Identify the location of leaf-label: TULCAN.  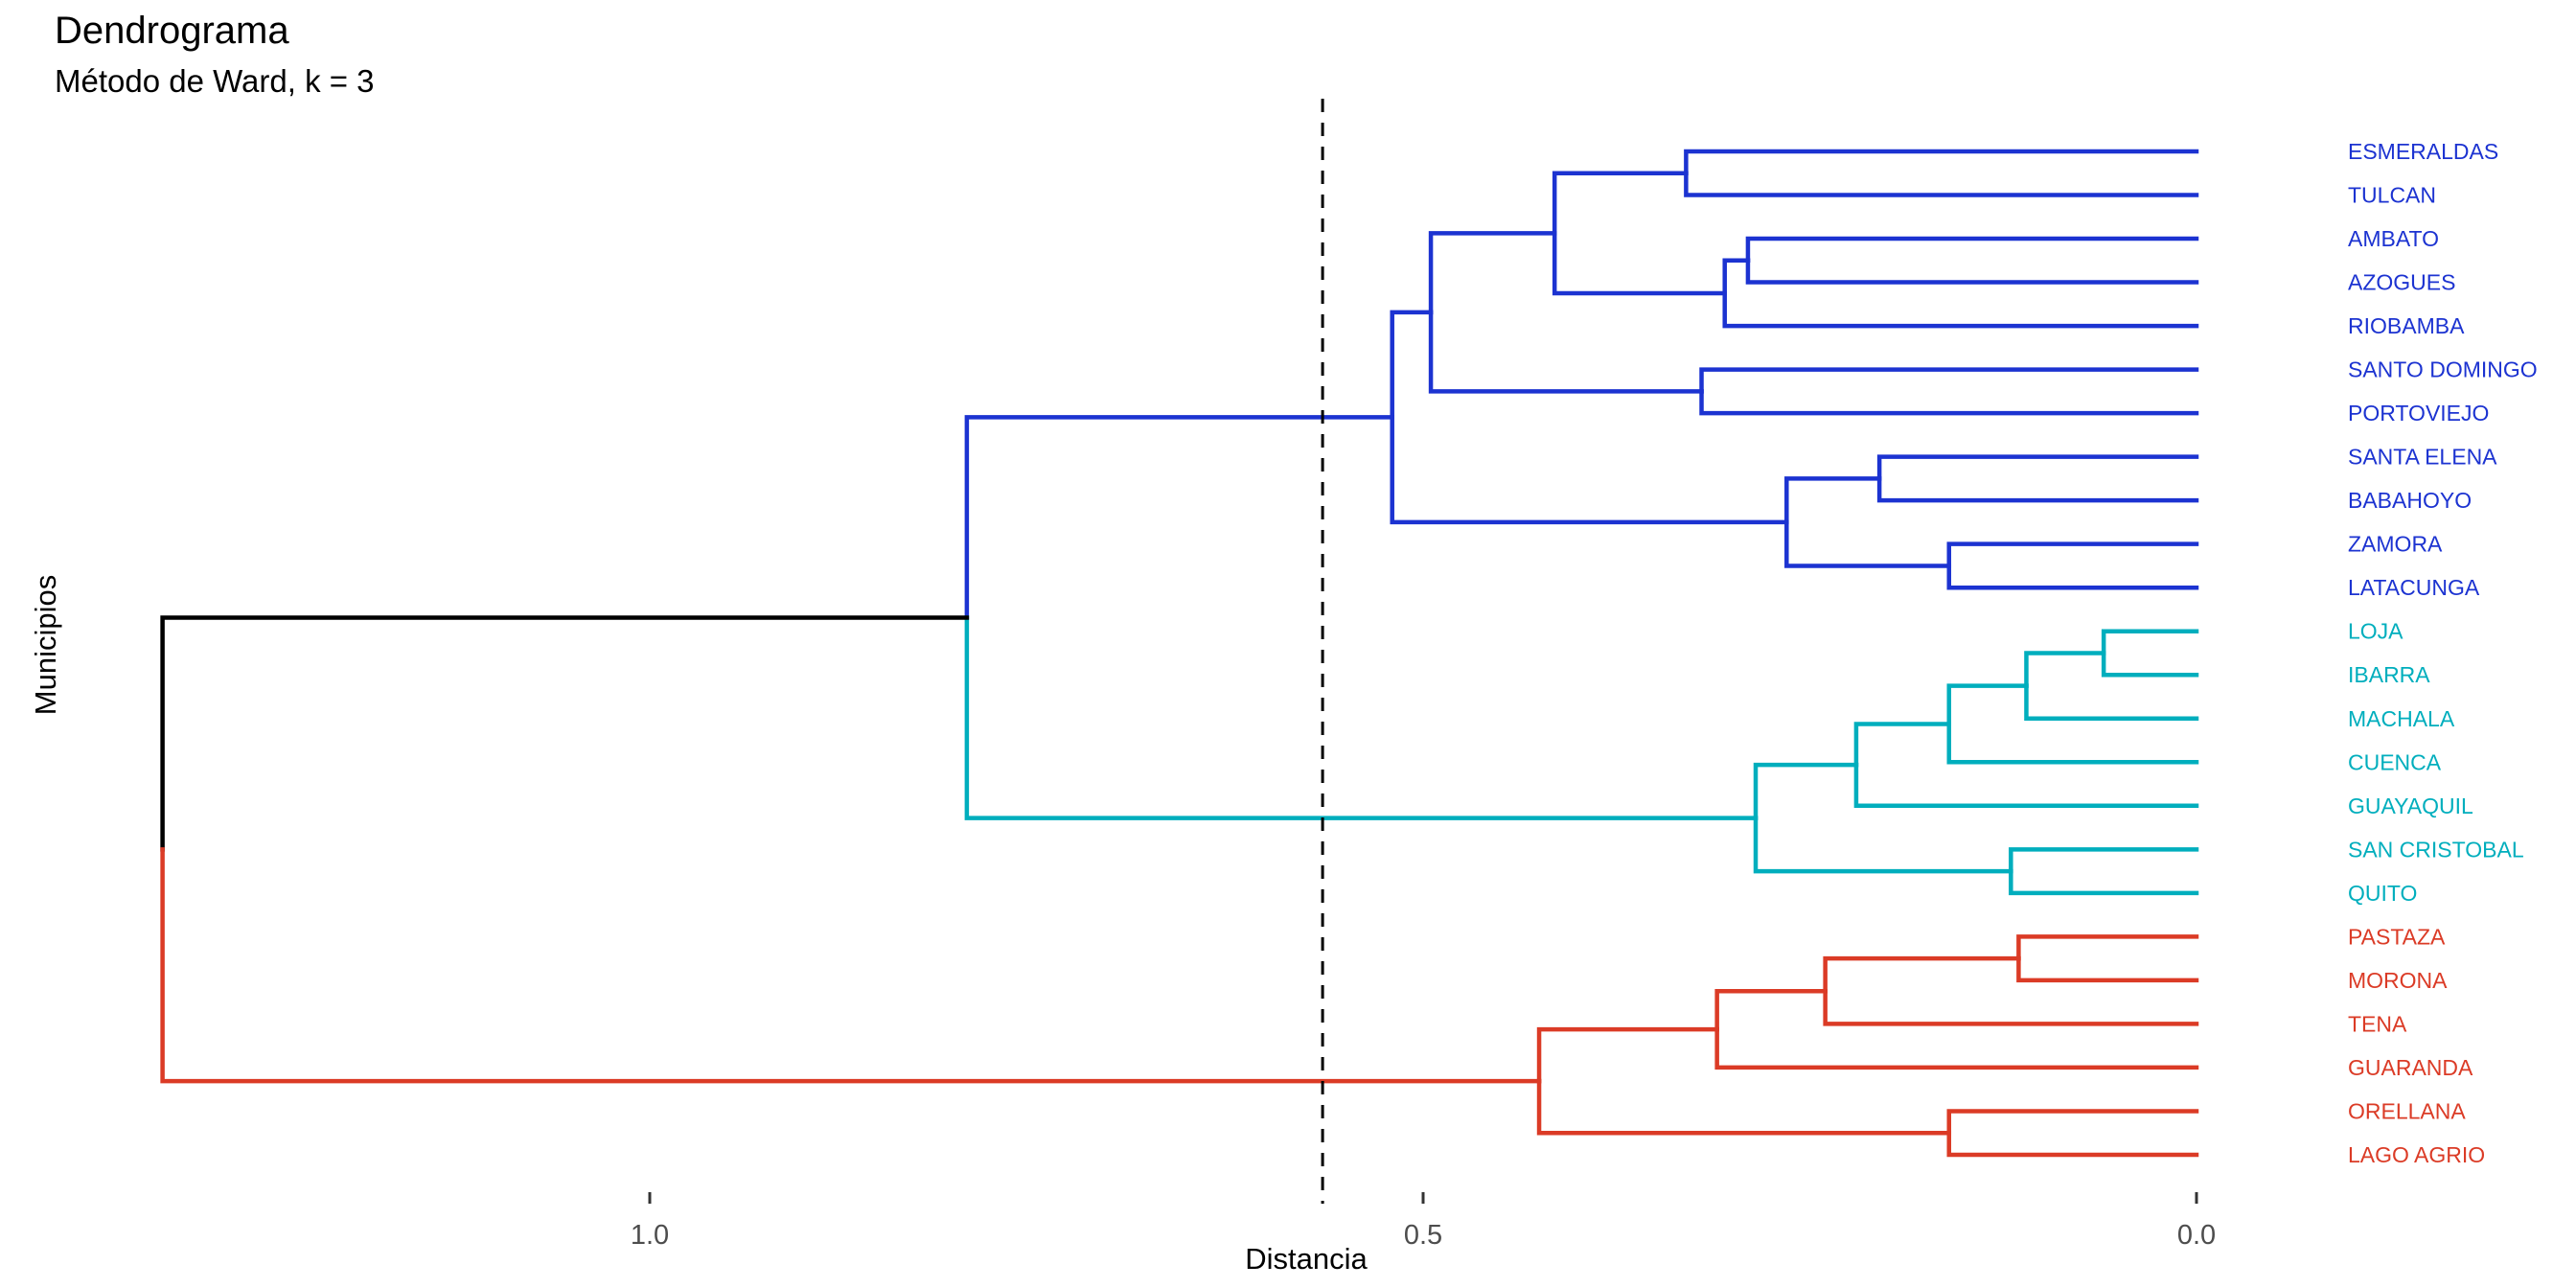
(2392, 195).